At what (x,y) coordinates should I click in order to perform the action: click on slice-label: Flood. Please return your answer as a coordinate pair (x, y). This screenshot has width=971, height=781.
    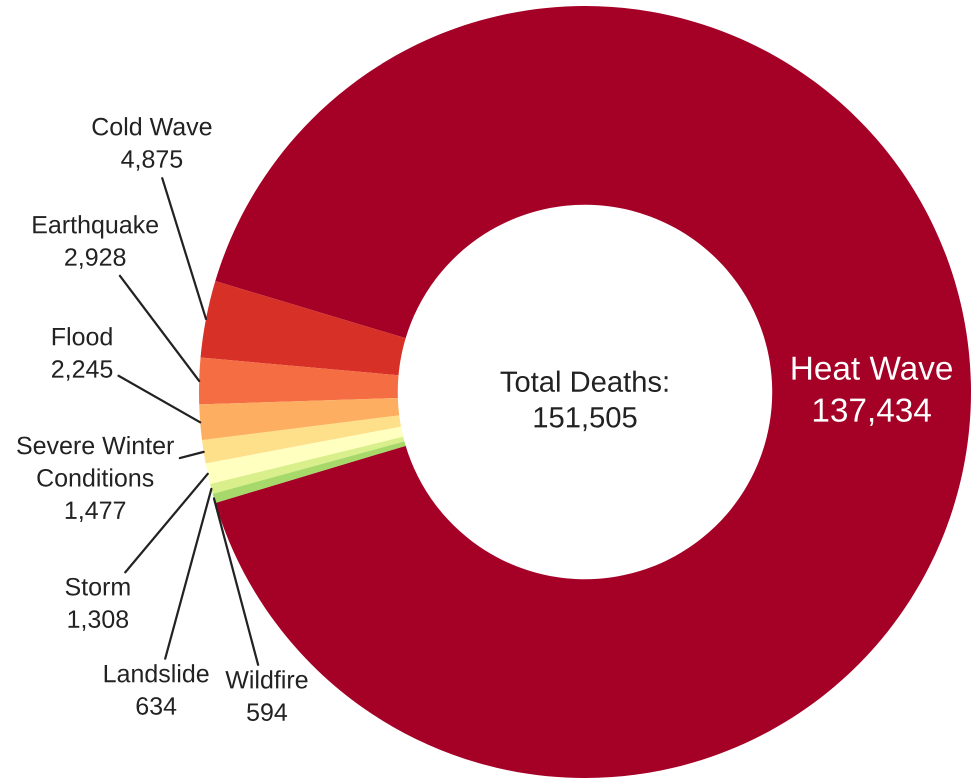
    Looking at the image, I should click on (82, 336).